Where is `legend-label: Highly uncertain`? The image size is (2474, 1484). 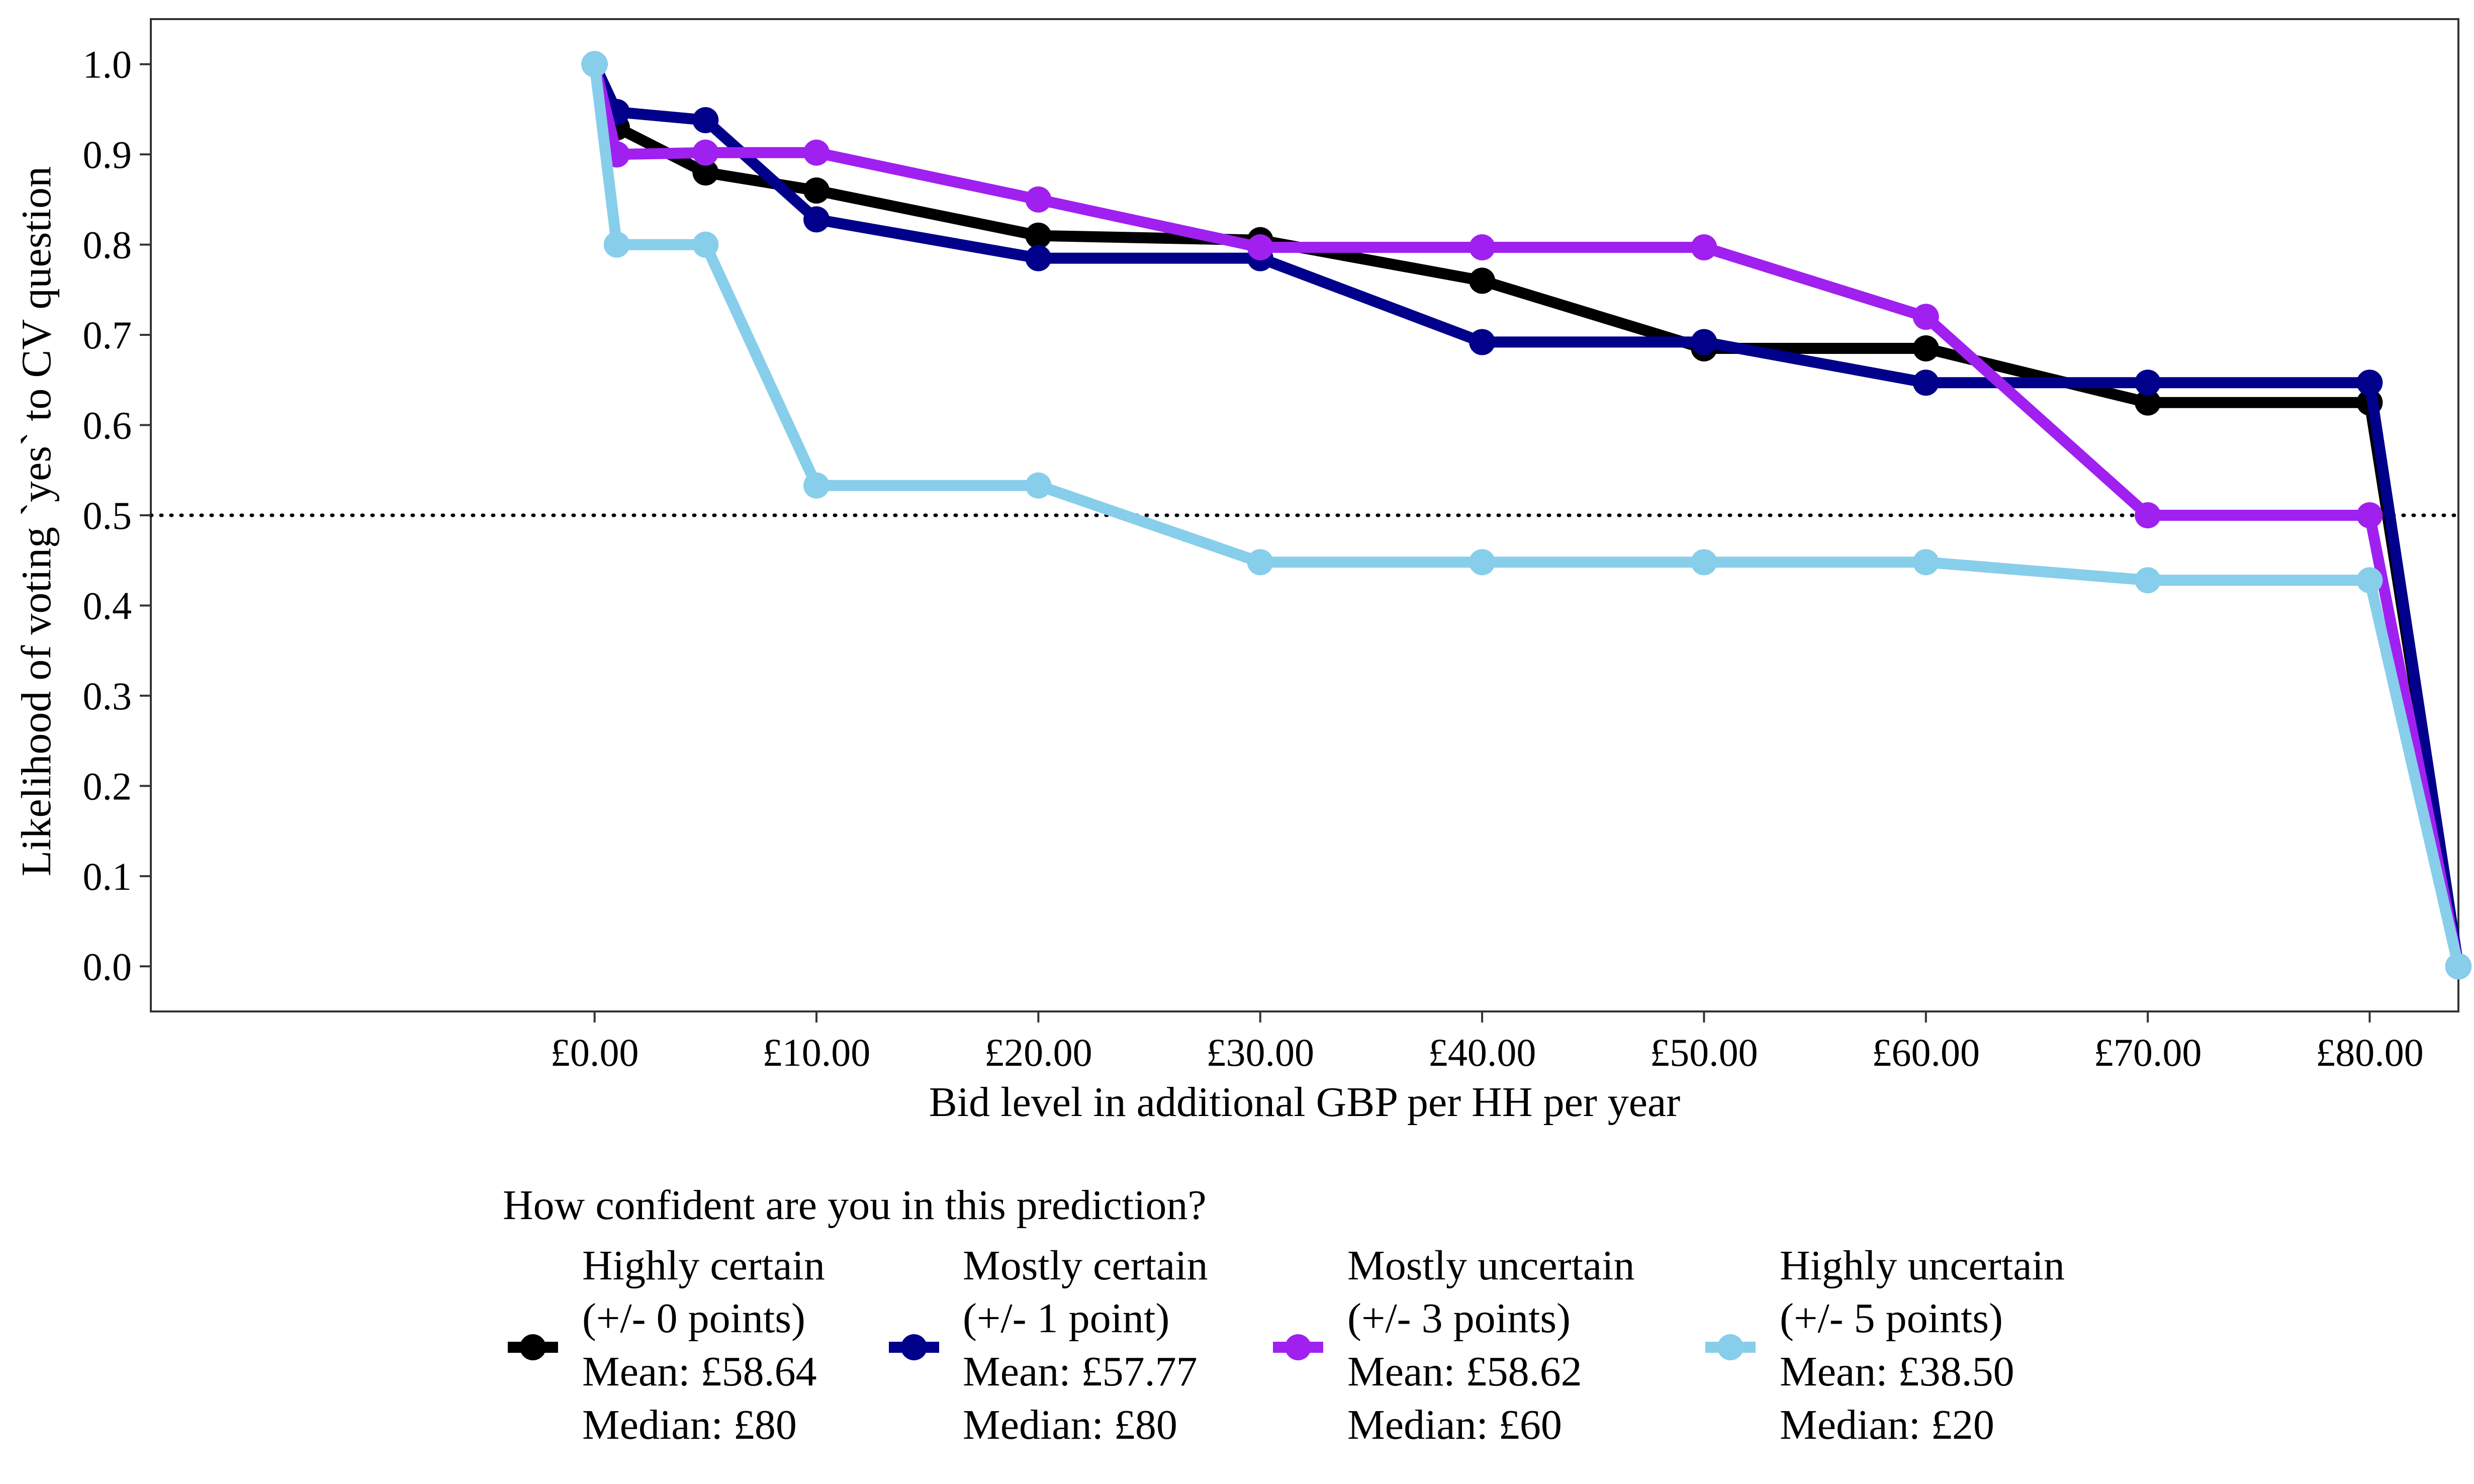 legend-label: Highly uncertain is located at coordinates (1922, 1265).